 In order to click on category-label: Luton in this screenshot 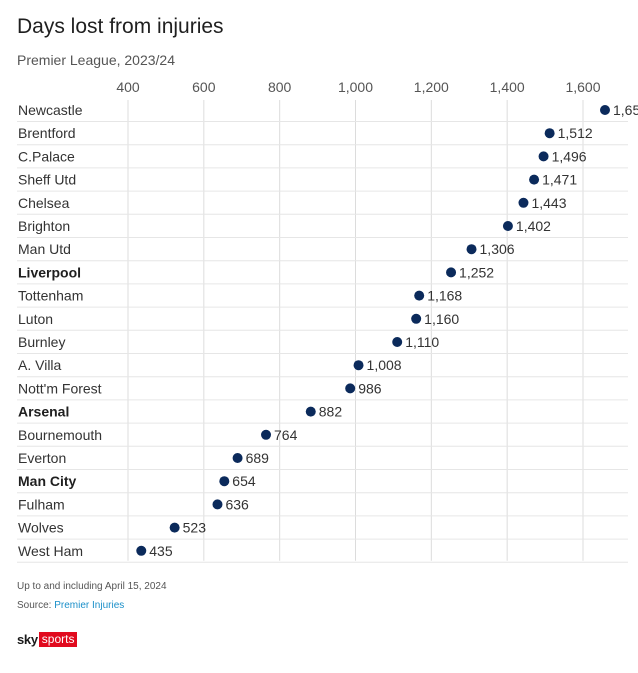, I will do `click(35, 319)`.